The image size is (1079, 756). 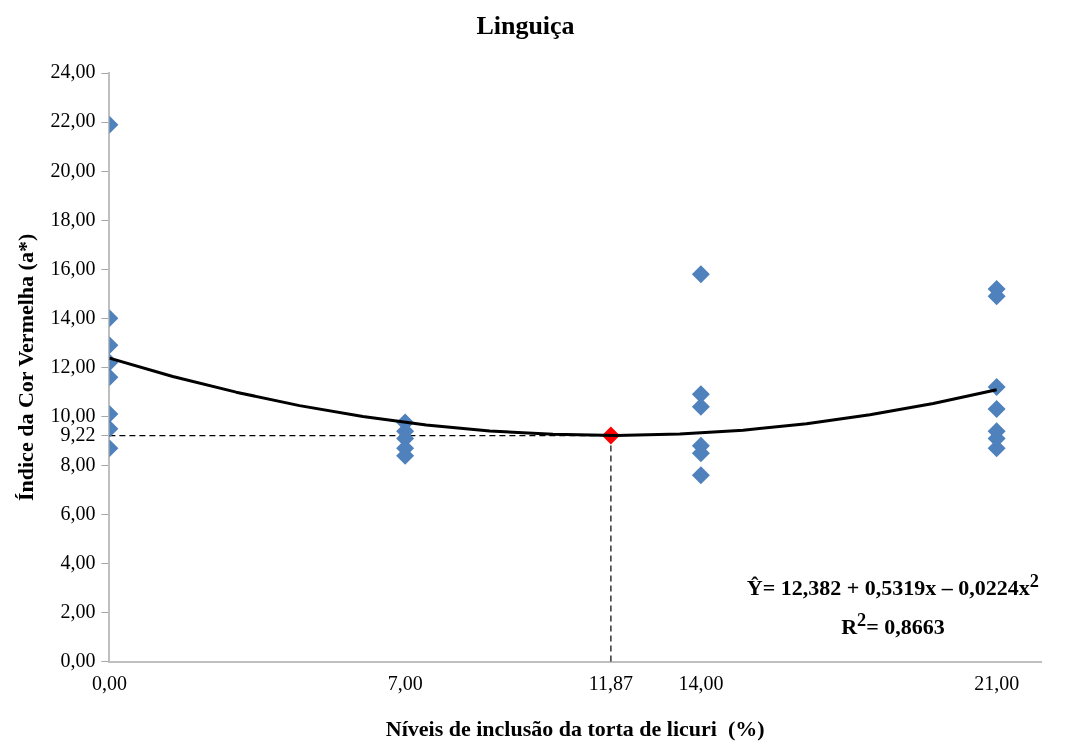 What do you see at coordinates (575, 729) in the screenshot?
I see `x-axis-title: Níveis de inclusão da torta de licuri (%)` at bounding box center [575, 729].